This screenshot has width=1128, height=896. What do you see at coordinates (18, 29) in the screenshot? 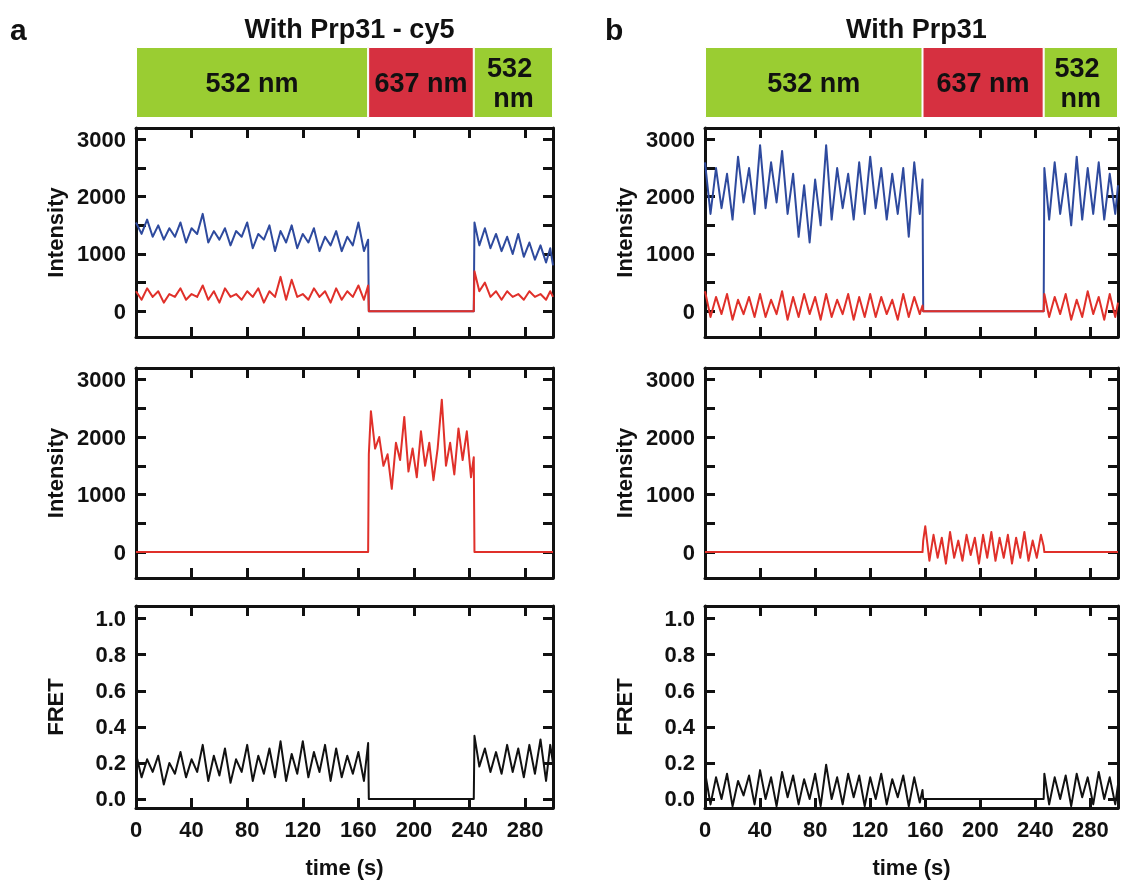
I see `text: a` at bounding box center [18, 29].